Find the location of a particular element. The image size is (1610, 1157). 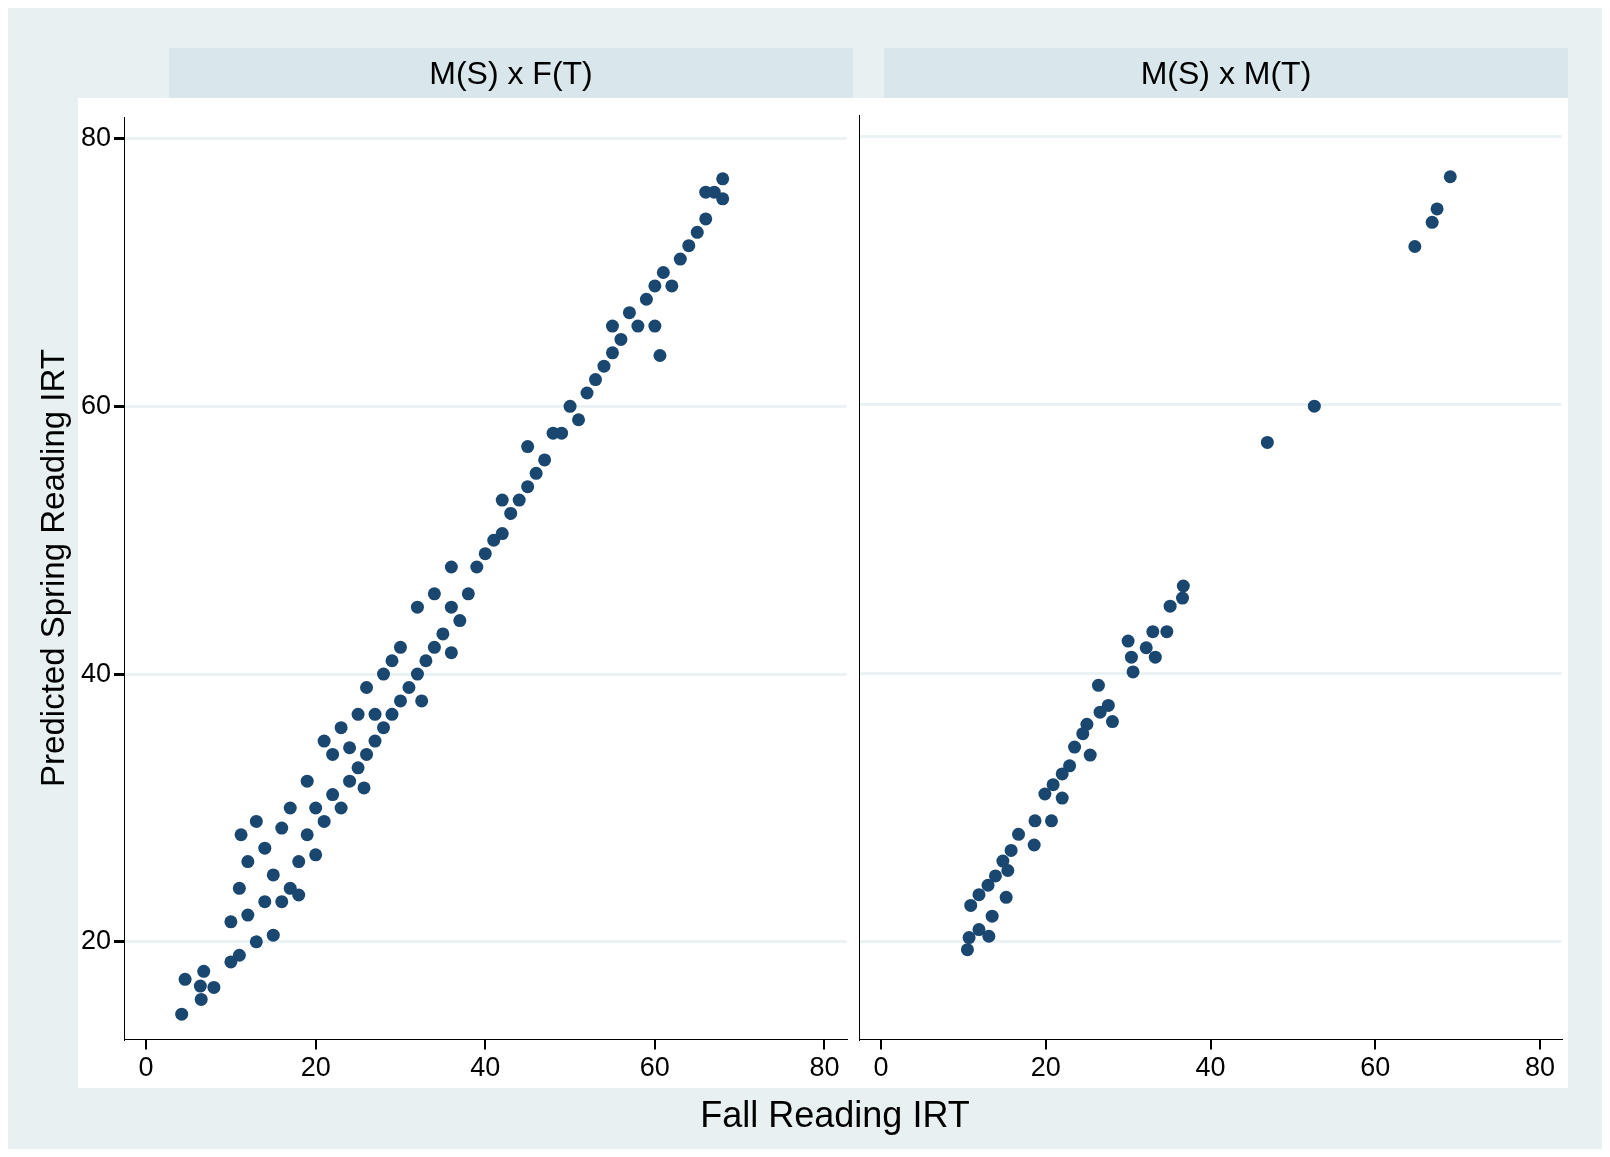

chart-title: M(S) x M(T) is located at coordinates (1226, 73).